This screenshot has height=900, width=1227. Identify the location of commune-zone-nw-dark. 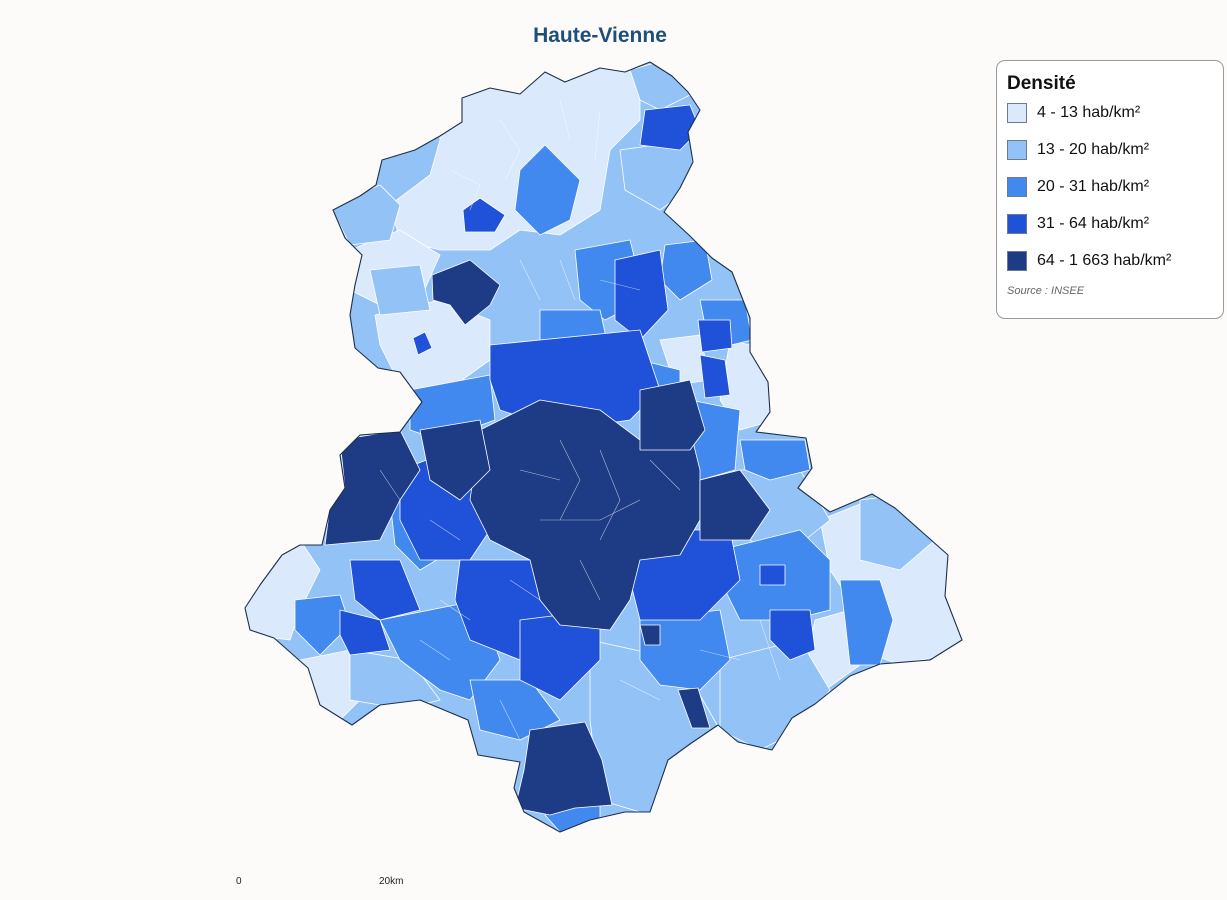
(484, 215).